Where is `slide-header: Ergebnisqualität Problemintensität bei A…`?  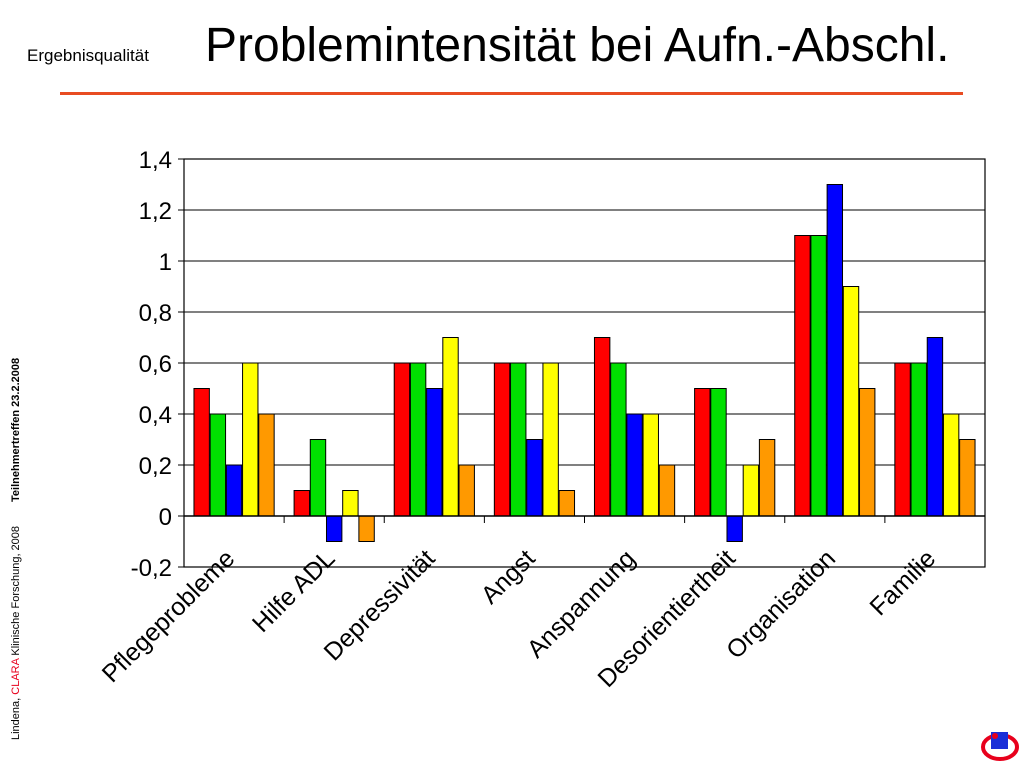 slide-header: Ergebnisqualität Problemintensität bei A… is located at coordinates (512, 50).